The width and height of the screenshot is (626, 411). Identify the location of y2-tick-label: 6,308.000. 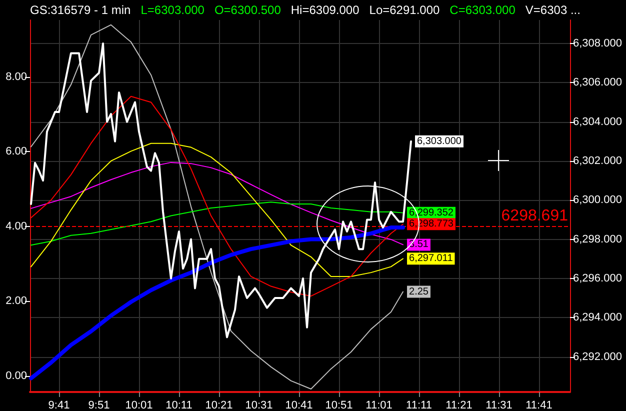
(597, 43).